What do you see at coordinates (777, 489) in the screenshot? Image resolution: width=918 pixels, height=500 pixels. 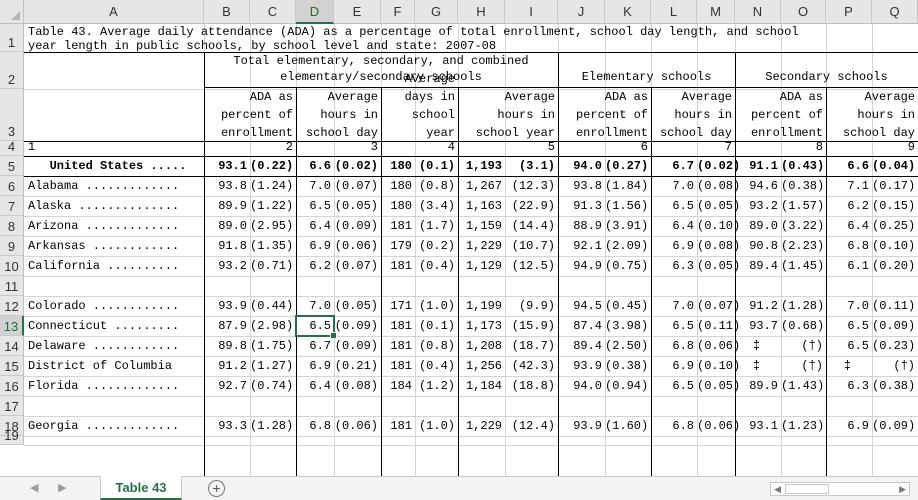 I see `scroll-left-icon: ◀` at bounding box center [777, 489].